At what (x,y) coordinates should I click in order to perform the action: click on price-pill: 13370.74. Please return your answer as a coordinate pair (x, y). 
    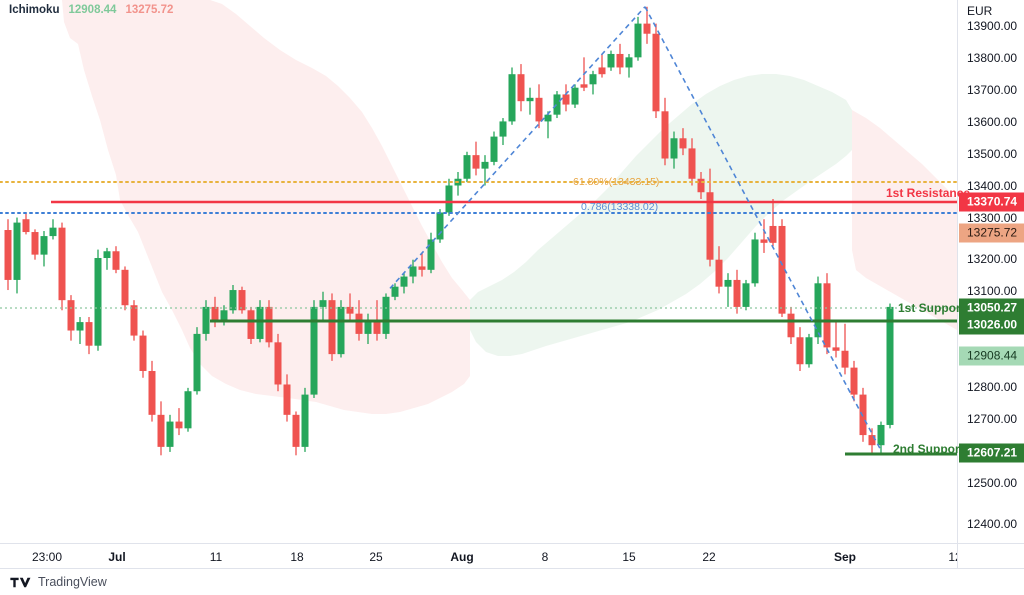
    Looking at the image, I should click on (991, 202).